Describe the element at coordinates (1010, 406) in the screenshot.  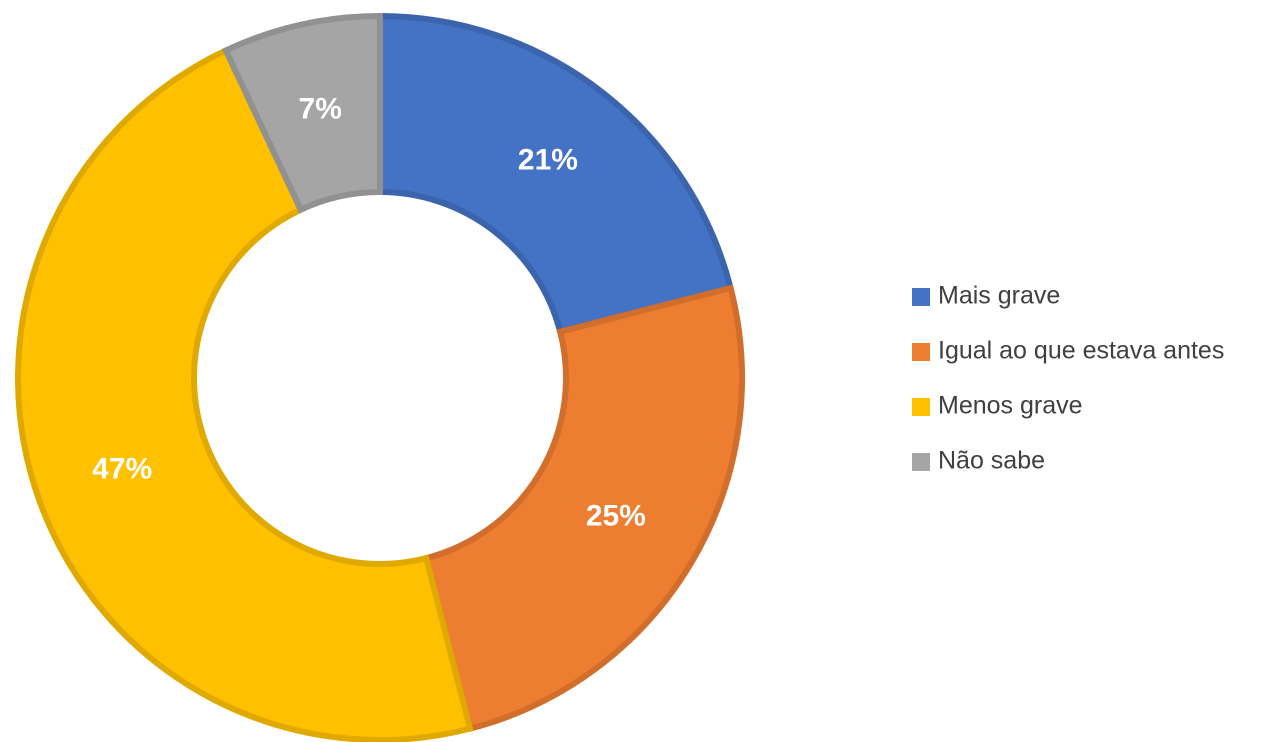
I see `legend-label: Menos grave` at that location.